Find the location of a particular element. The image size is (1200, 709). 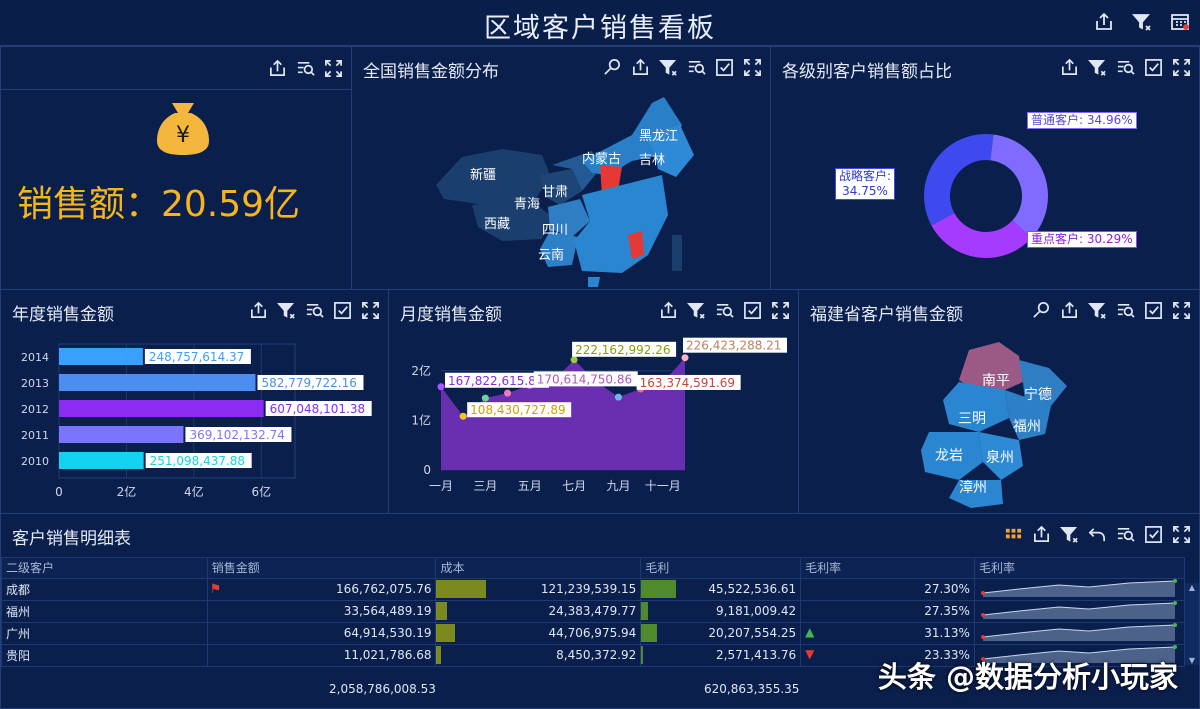

margin-value: 31.13% is located at coordinates (947, 633).